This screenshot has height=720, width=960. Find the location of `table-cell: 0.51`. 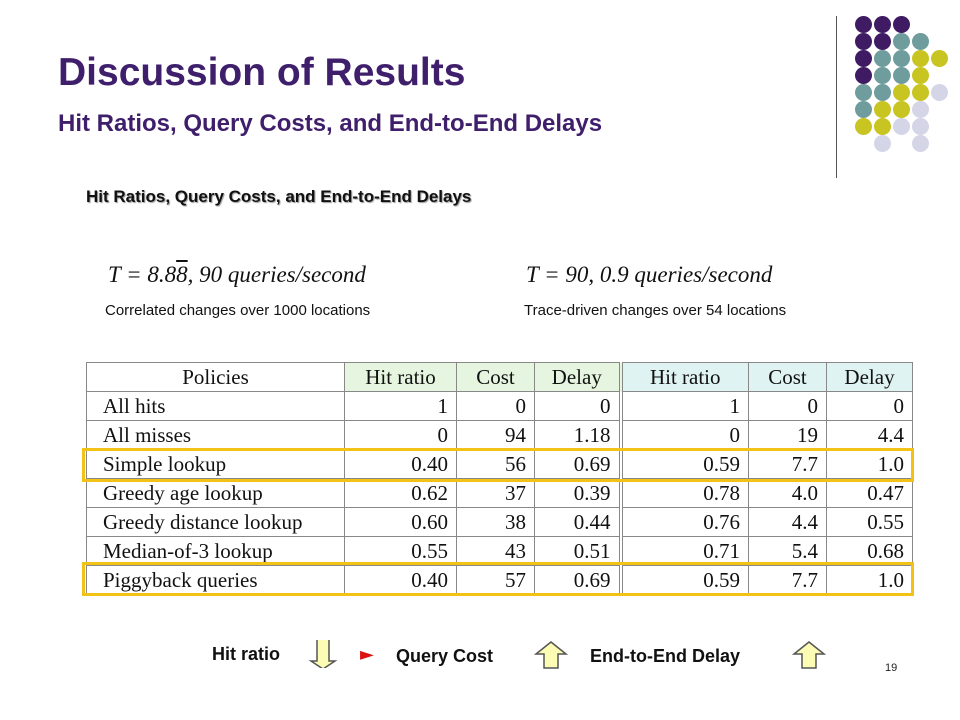

table-cell: 0.51 is located at coordinates (577, 551).